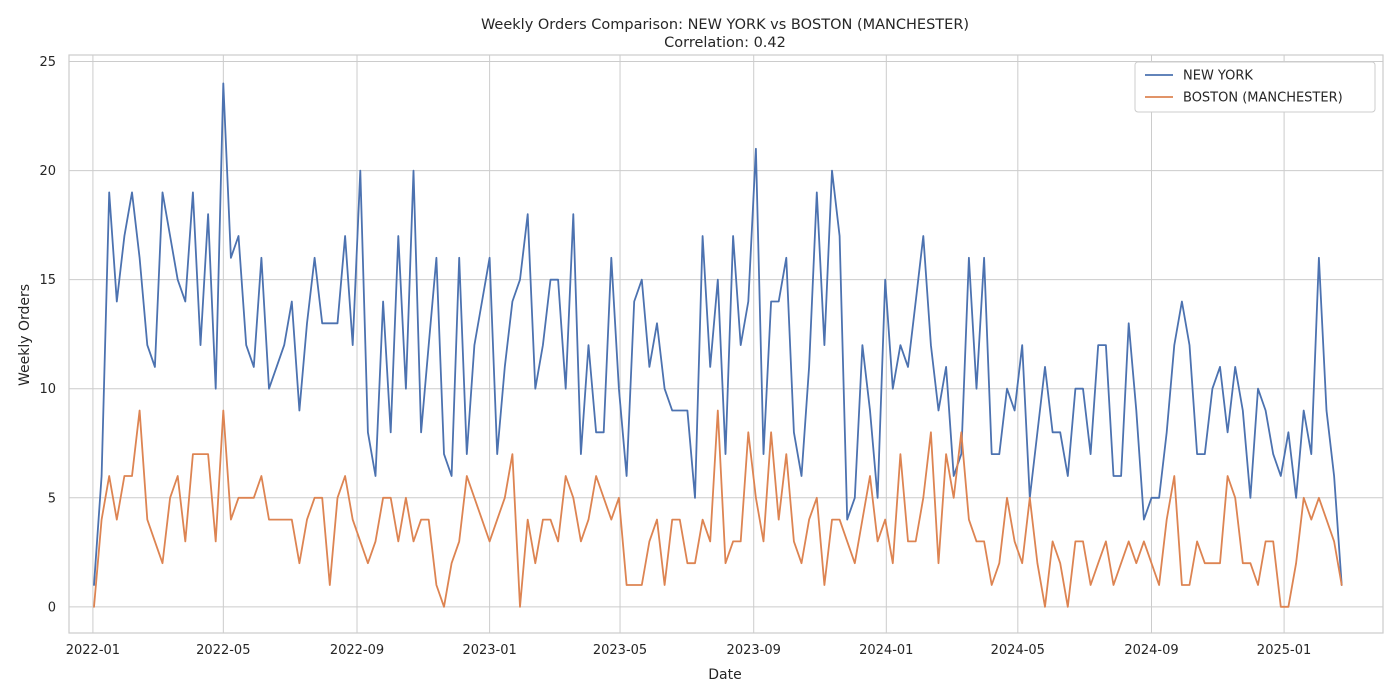 The image size is (1400, 700). What do you see at coordinates (47, 389) in the screenshot?
I see `y-tick-label: 10` at bounding box center [47, 389].